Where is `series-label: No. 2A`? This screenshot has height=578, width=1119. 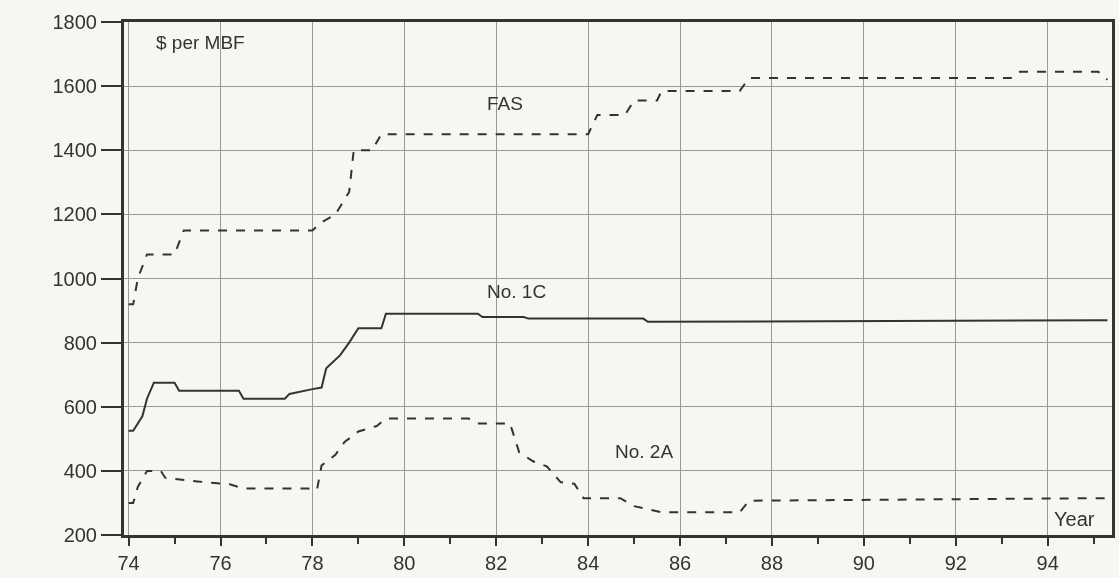 series-label: No. 2A is located at coordinates (644, 451).